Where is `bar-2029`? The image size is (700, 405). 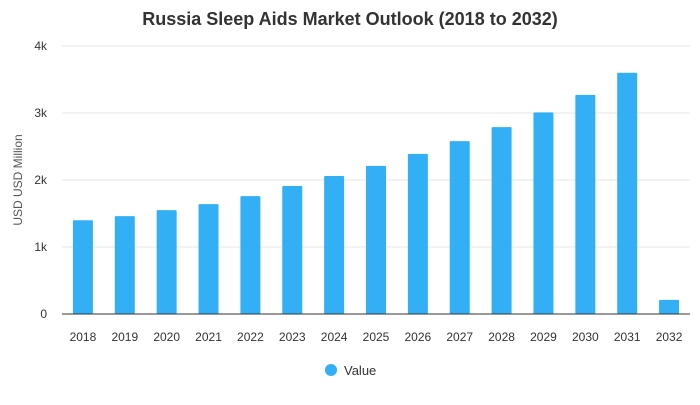
bar-2029 is located at coordinates (543, 213).